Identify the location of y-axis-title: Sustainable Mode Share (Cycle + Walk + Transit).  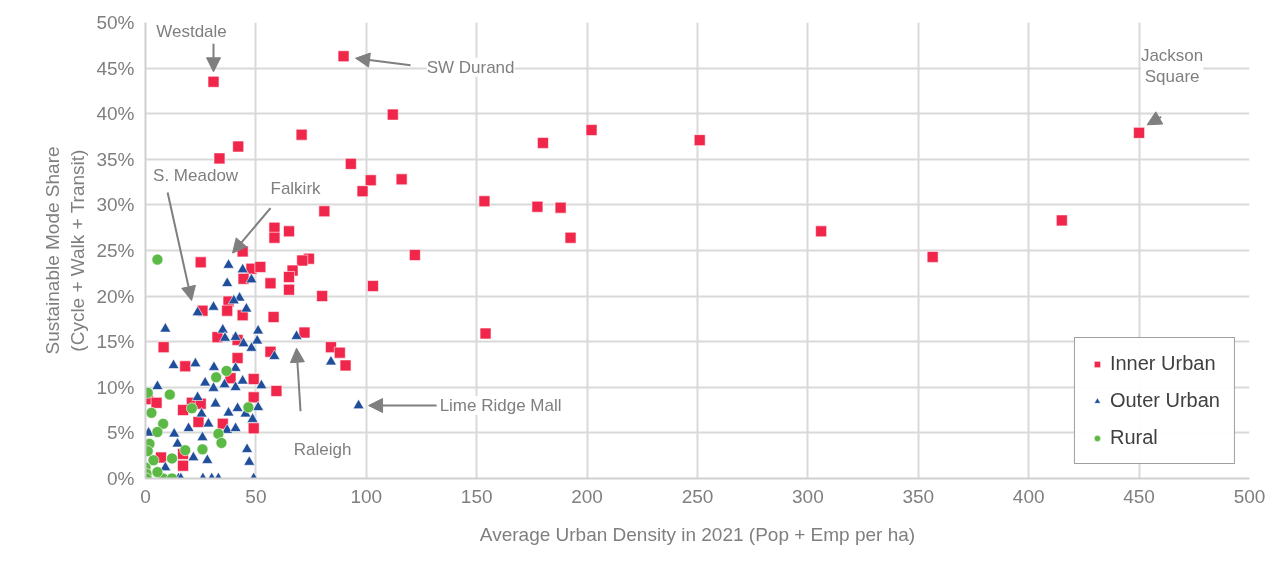
(65, 250).